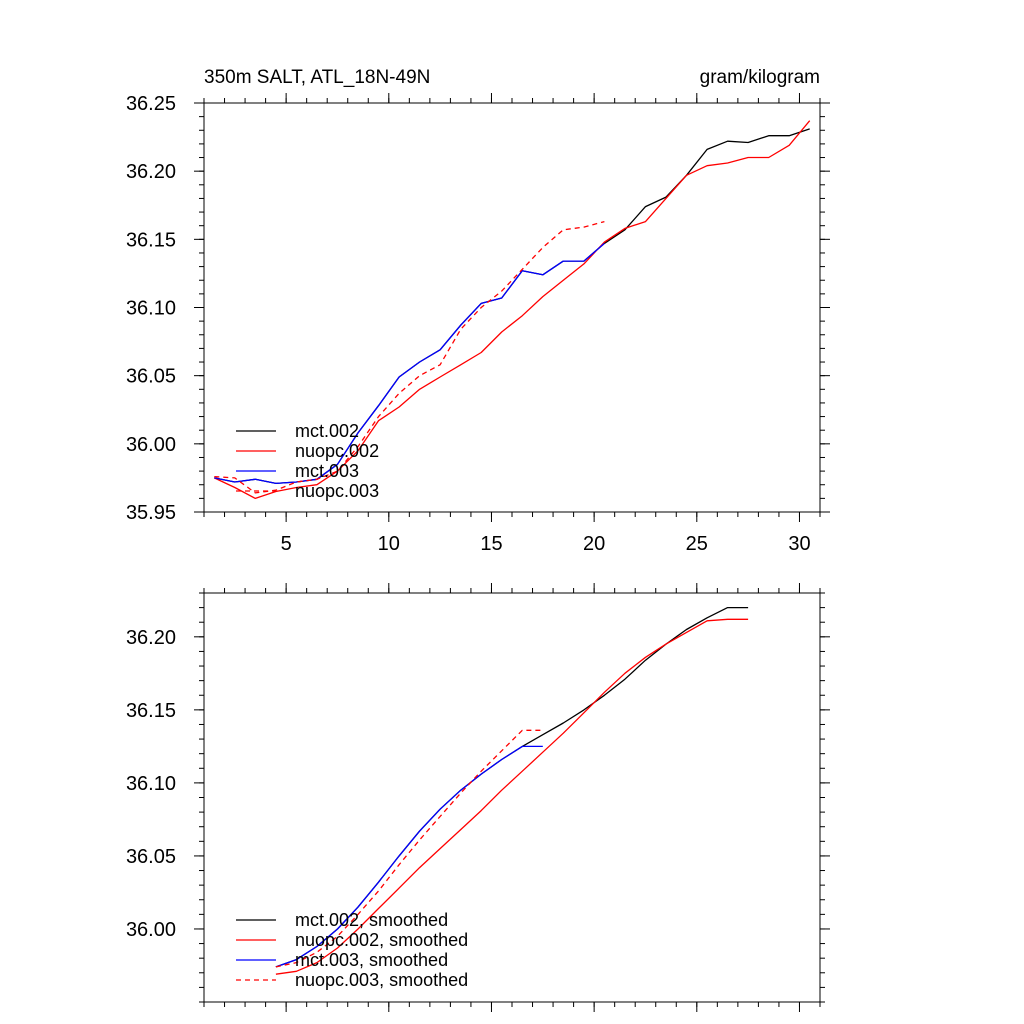 The image size is (1024, 1024). What do you see at coordinates (286, 544) in the screenshot?
I see `x-tick-label: 5` at bounding box center [286, 544].